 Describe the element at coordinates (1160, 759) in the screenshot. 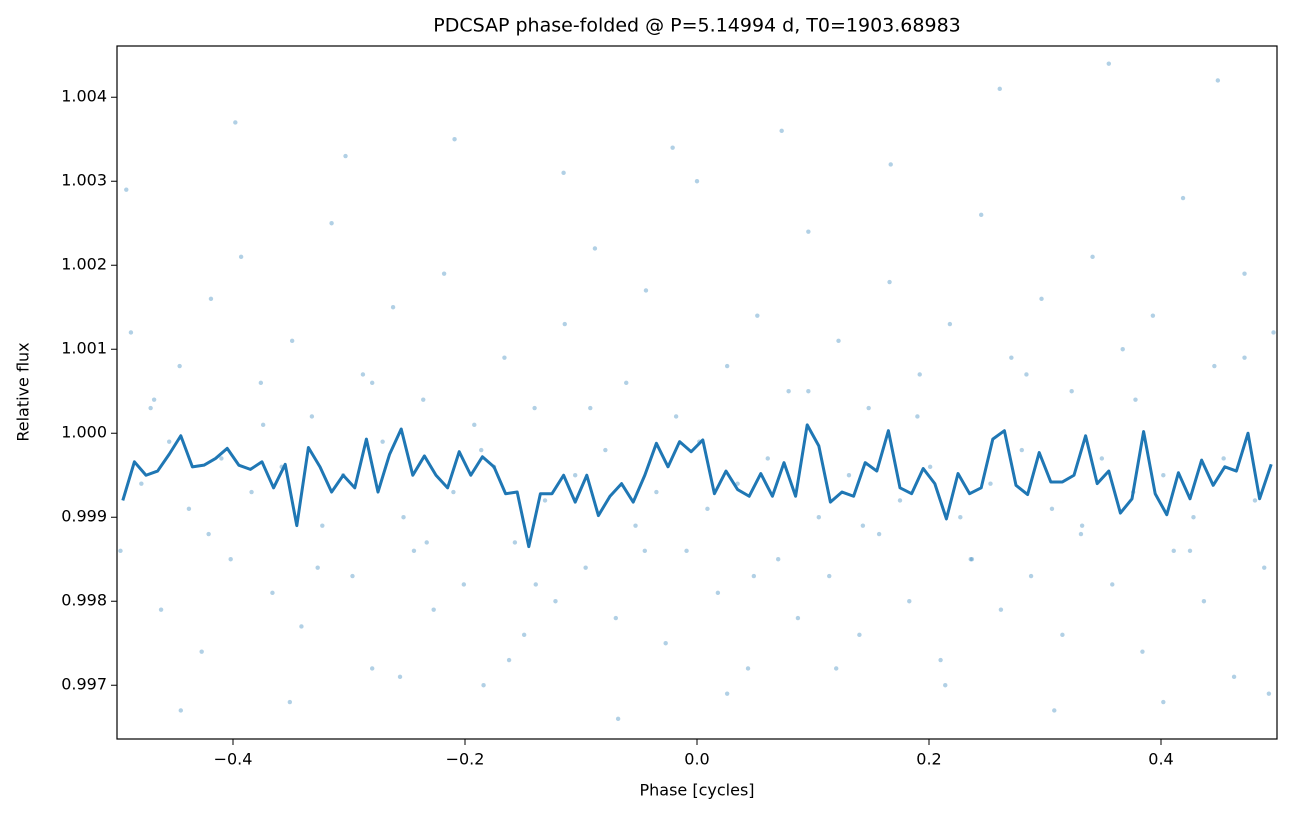

I see `x-tick-label: 0.4` at that location.